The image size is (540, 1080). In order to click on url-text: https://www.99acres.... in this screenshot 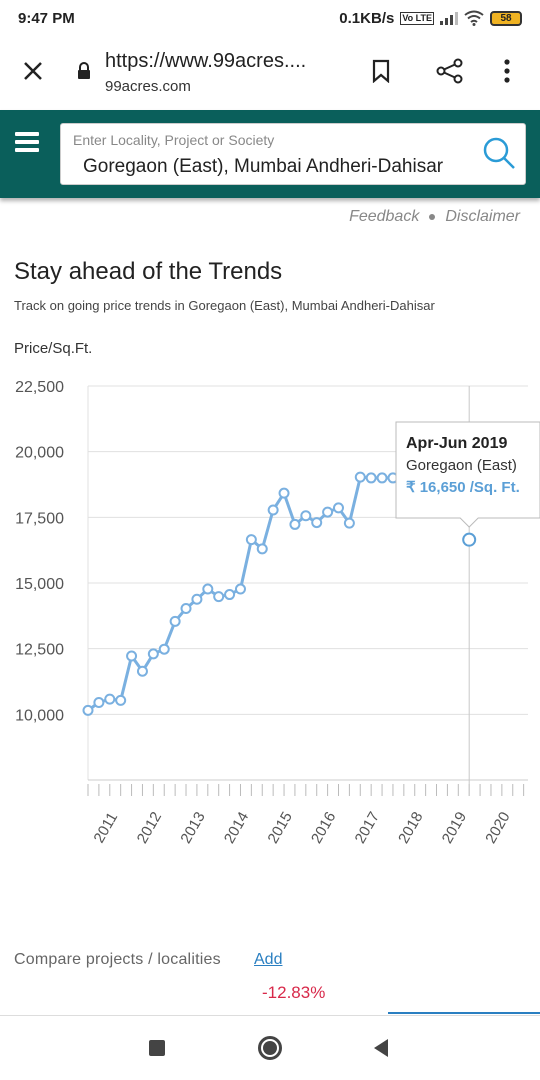, I will do `click(206, 61)`.